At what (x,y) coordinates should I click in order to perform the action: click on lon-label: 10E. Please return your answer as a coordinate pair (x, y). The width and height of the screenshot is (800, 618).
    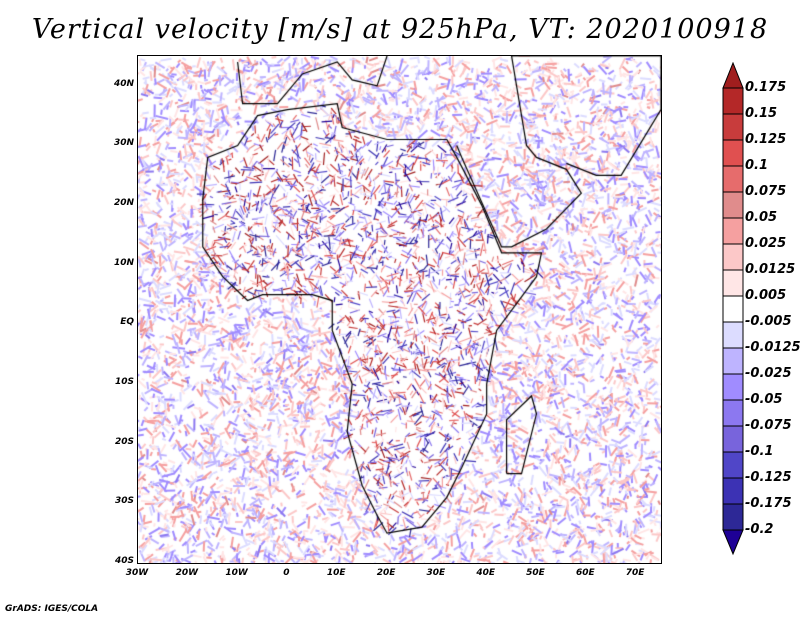
    Looking at the image, I should click on (336, 573).